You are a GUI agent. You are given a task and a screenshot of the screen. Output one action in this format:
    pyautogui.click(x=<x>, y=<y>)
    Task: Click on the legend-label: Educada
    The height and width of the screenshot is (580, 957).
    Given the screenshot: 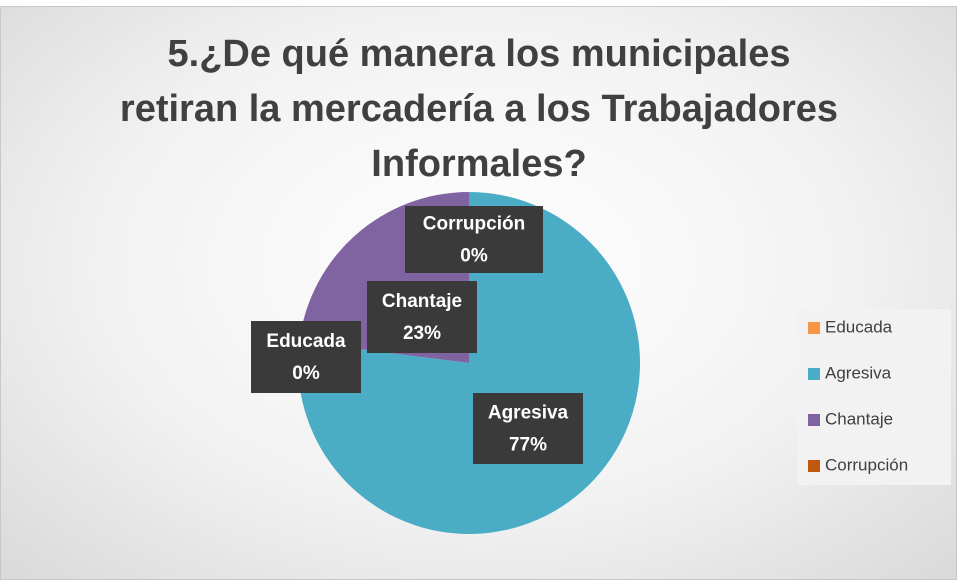 What is the action you would take?
    pyautogui.click(x=859, y=326)
    